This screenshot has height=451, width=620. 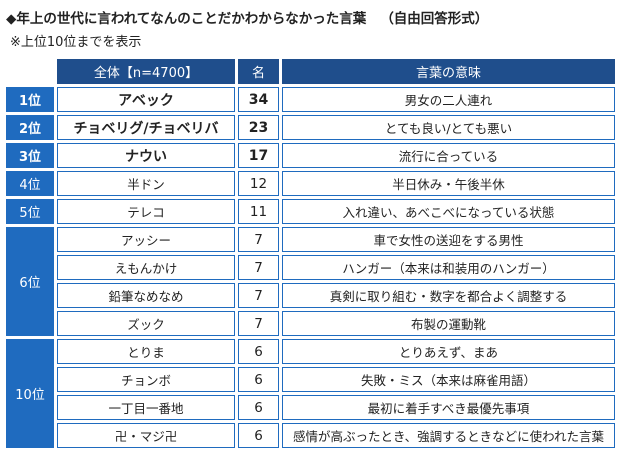 What do you see at coordinates (146, 155) in the screenshot?
I see `word-cell: ナウい` at bounding box center [146, 155].